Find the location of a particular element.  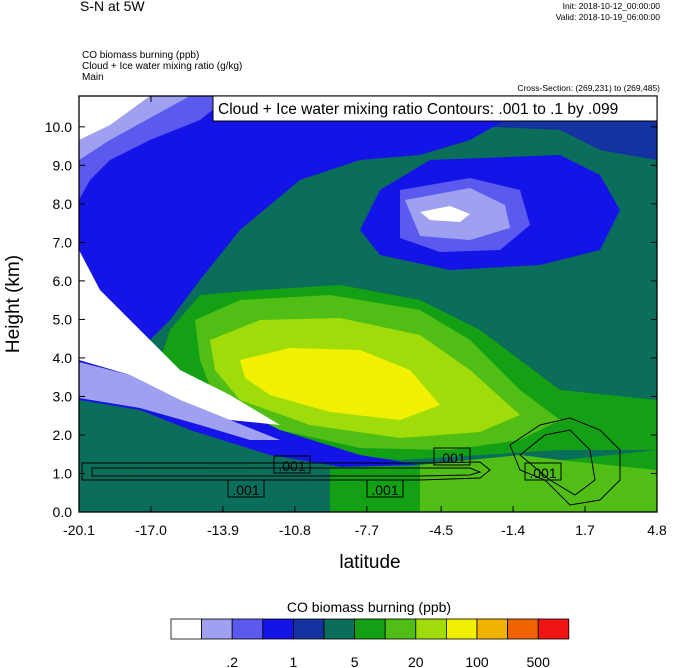

field-low-right is located at coordinates (538, 483).